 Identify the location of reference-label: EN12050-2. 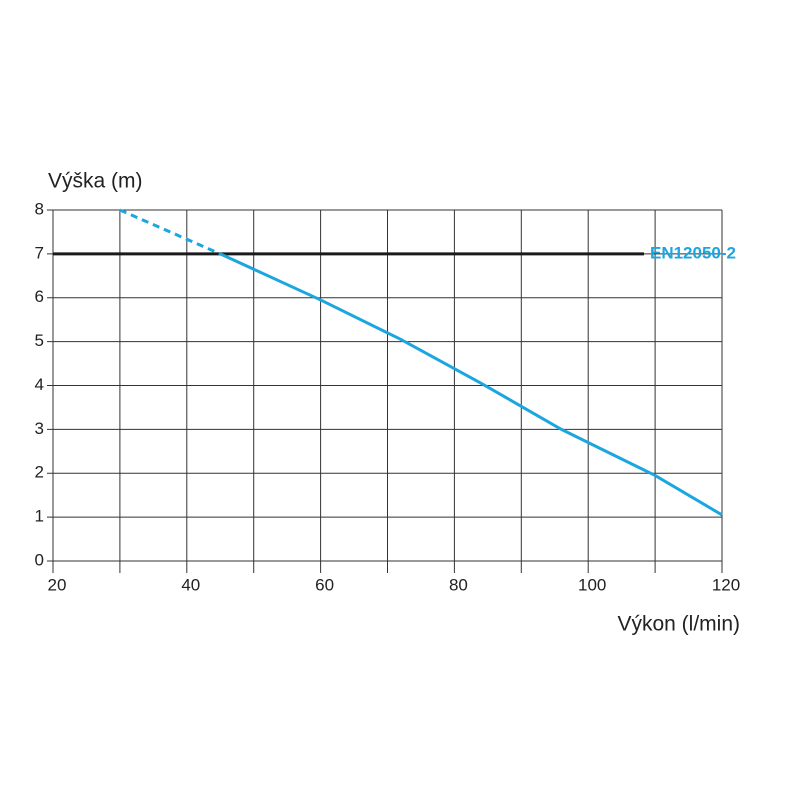
(693, 252).